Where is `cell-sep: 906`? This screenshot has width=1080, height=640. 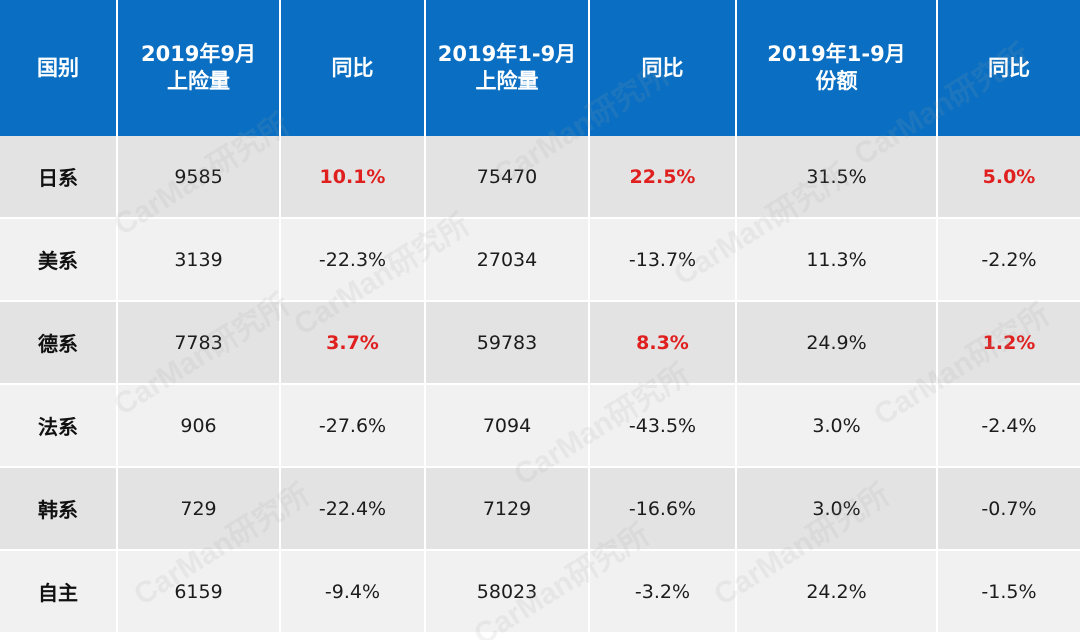
cell-sep: 906 is located at coordinates (199, 426).